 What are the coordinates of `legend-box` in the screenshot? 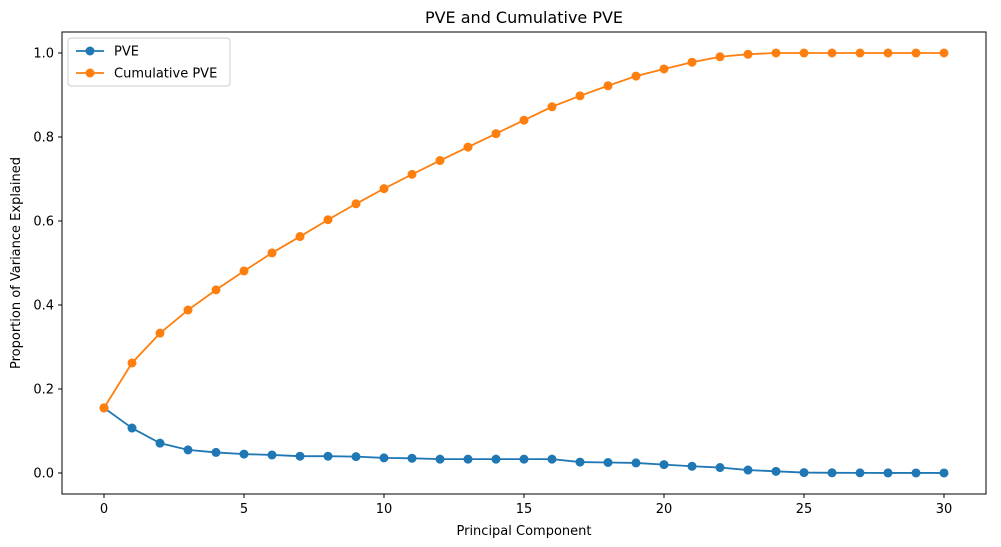 It's located at (149, 62).